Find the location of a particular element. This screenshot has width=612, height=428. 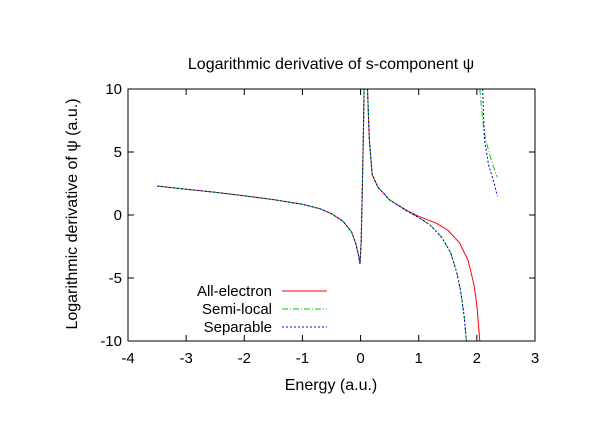

y-tick-label: 10 is located at coordinates (113, 89).